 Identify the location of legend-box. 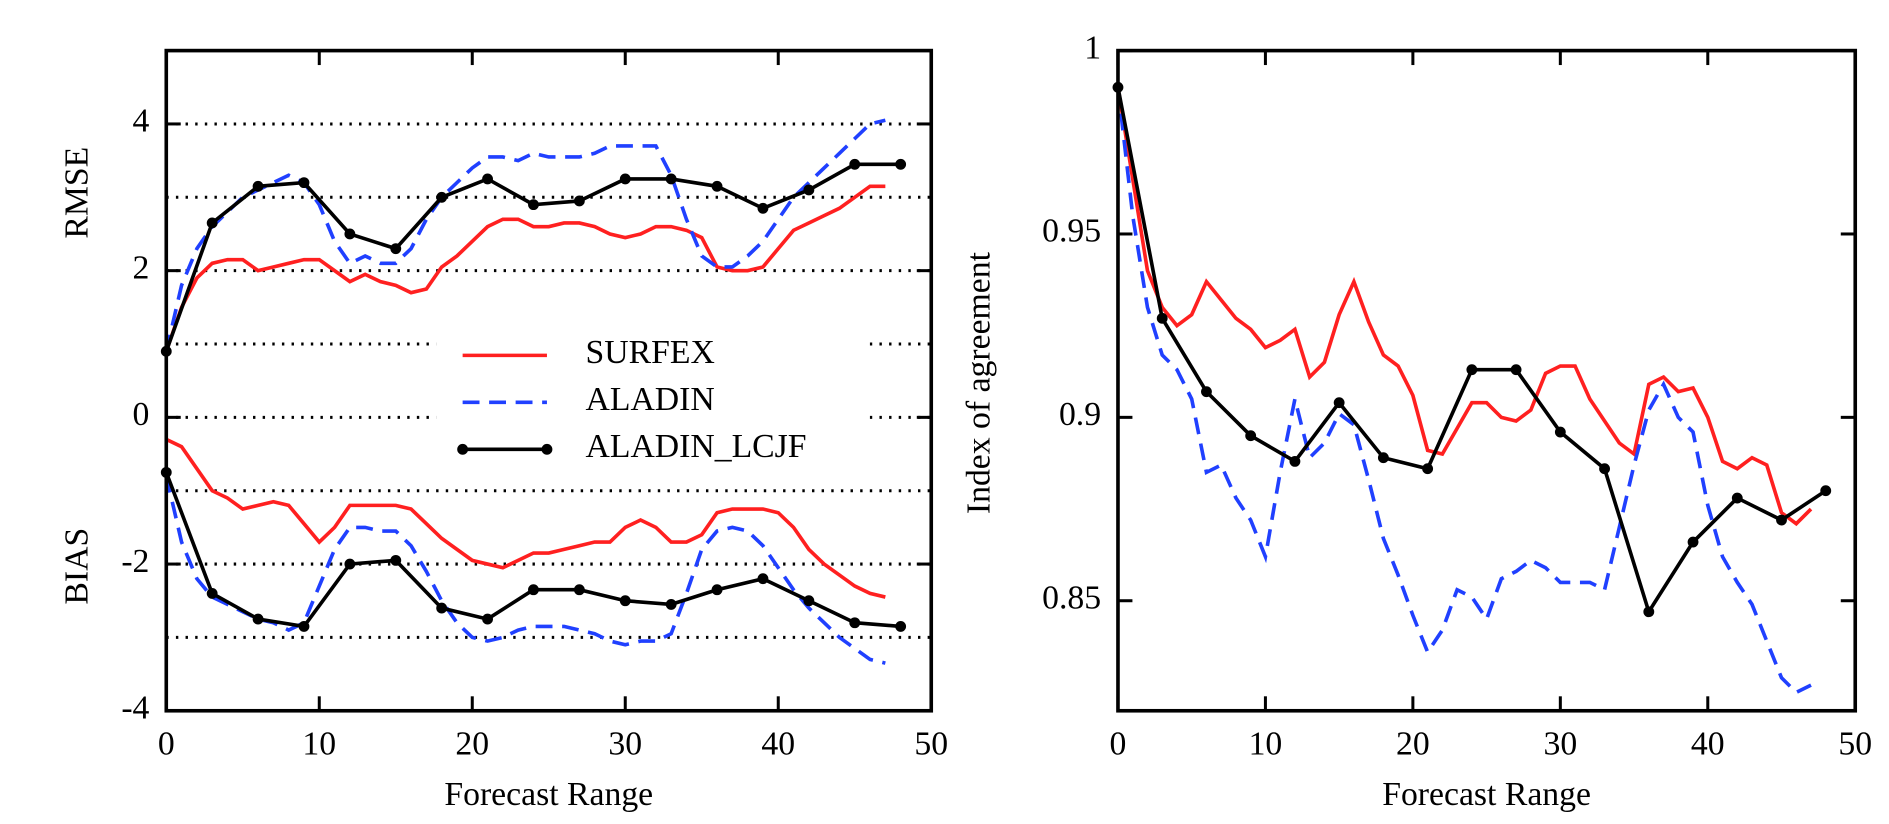
(653, 394).